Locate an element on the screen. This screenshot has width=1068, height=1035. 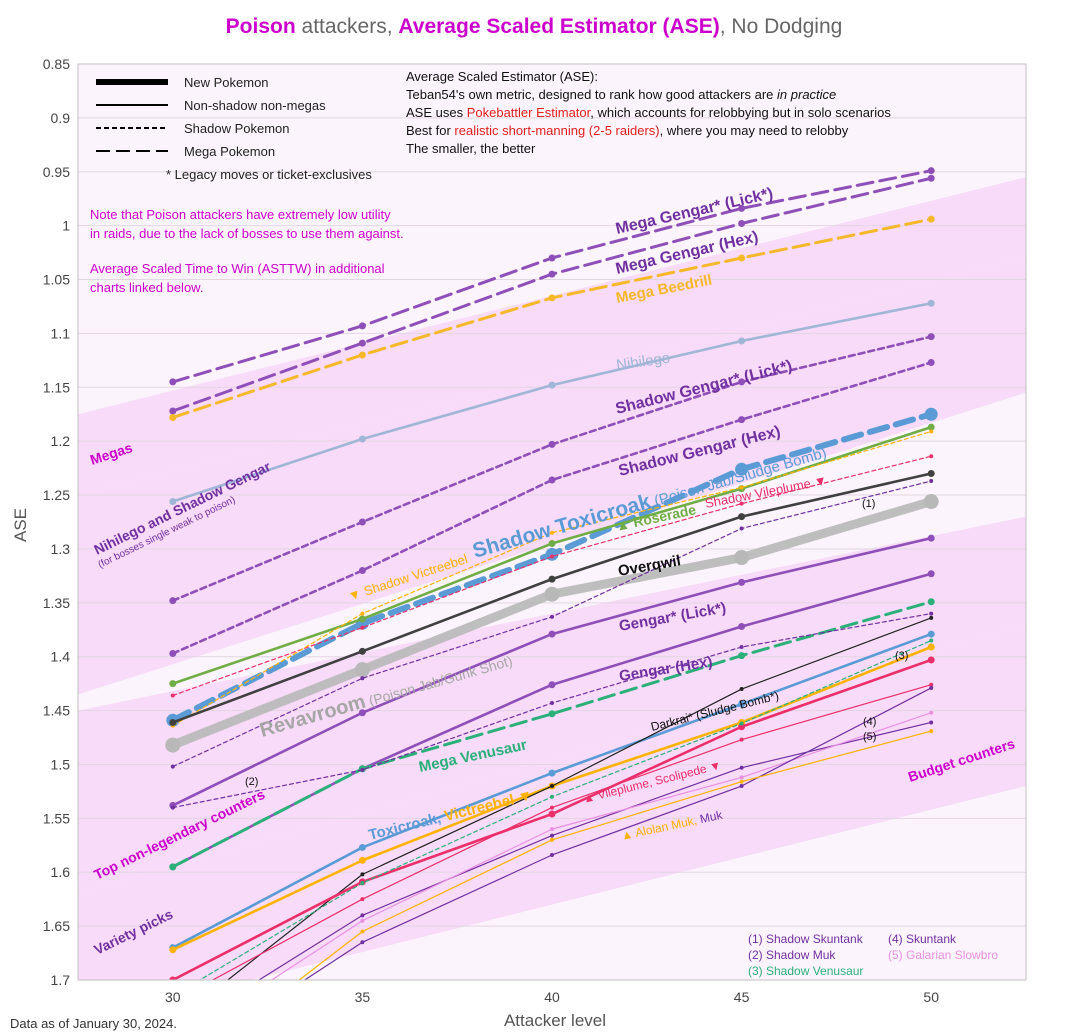
y-tick-label: 1.45 is located at coordinates (56, 711).